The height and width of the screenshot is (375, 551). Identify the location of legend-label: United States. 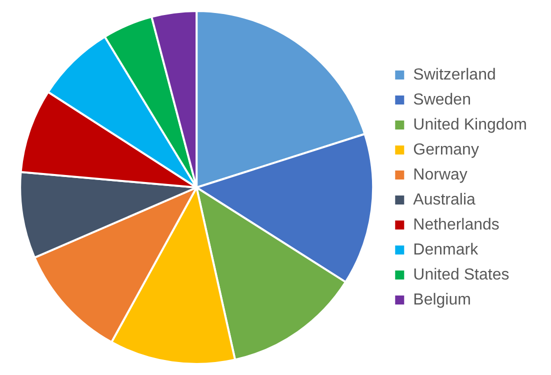
(461, 275).